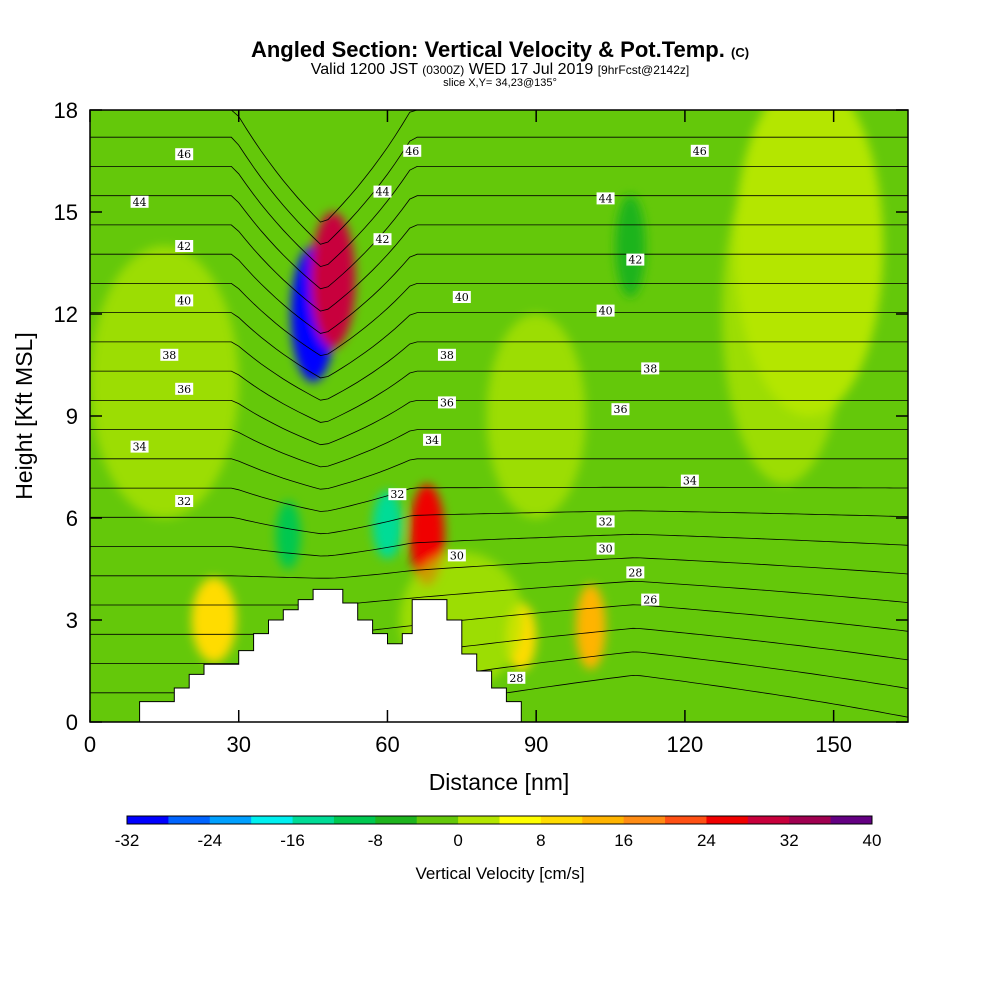 The height and width of the screenshot is (1000, 1000). I want to click on y-tick-label: 15, so click(66, 212).